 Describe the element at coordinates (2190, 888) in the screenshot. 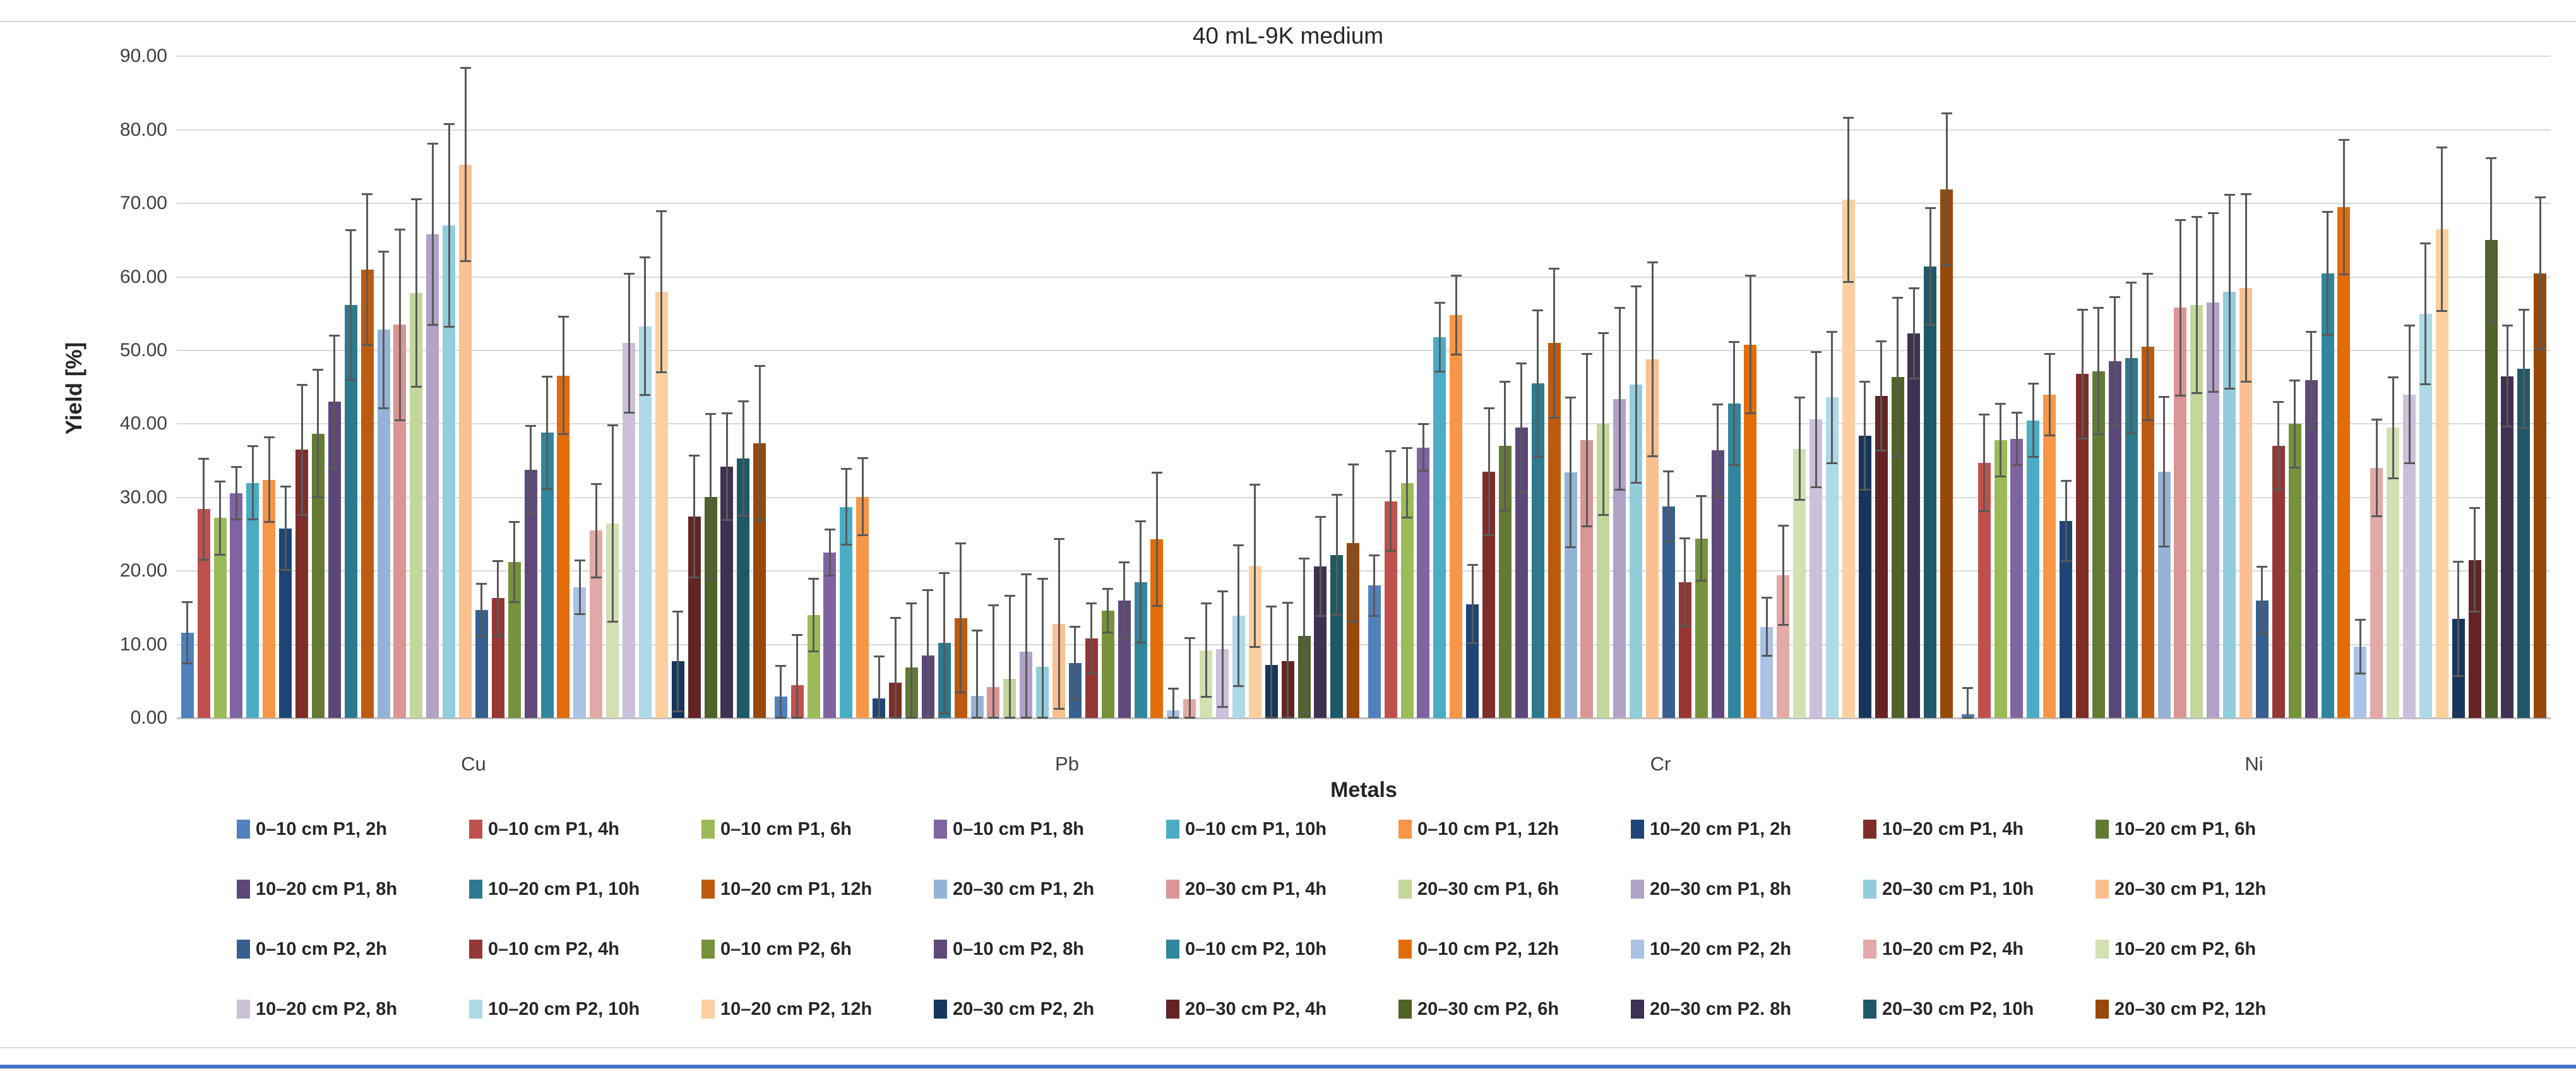

I see `legend-label: 20–30 cm P1, 12h` at that location.